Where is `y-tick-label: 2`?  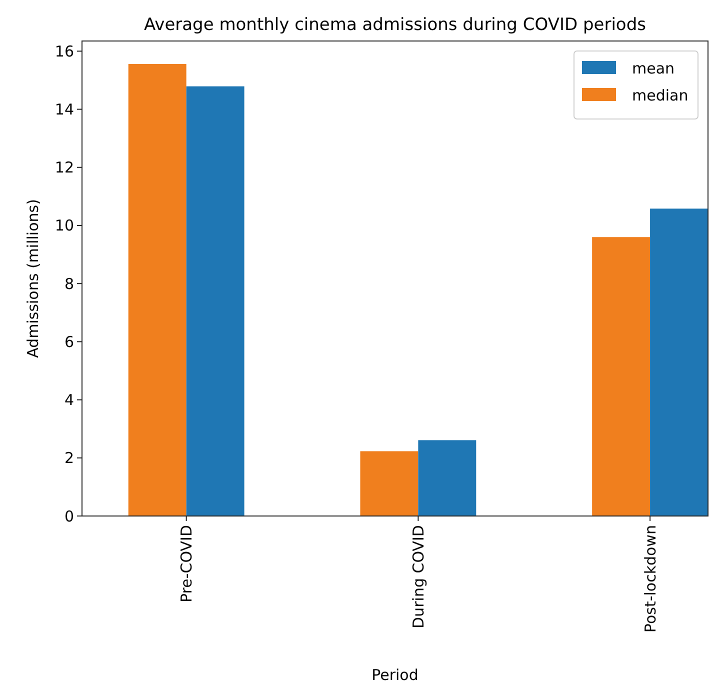 y-tick-label: 2 is located at coordinates (69, 458).